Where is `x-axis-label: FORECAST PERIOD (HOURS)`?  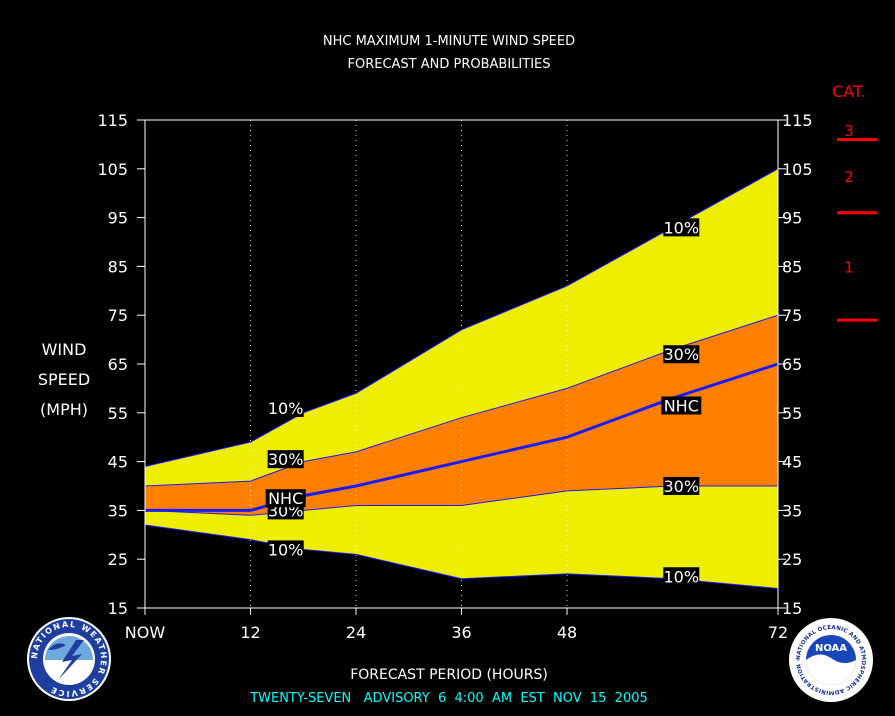
x-axis-label: FORECAST PERIOD (HOURS) is located at coordinates (449, 675).